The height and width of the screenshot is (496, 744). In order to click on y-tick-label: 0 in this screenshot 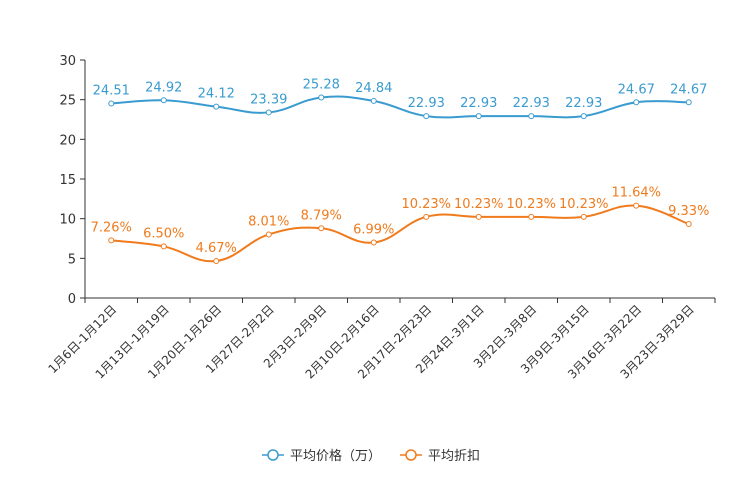, I will do `click(72, 299)`.